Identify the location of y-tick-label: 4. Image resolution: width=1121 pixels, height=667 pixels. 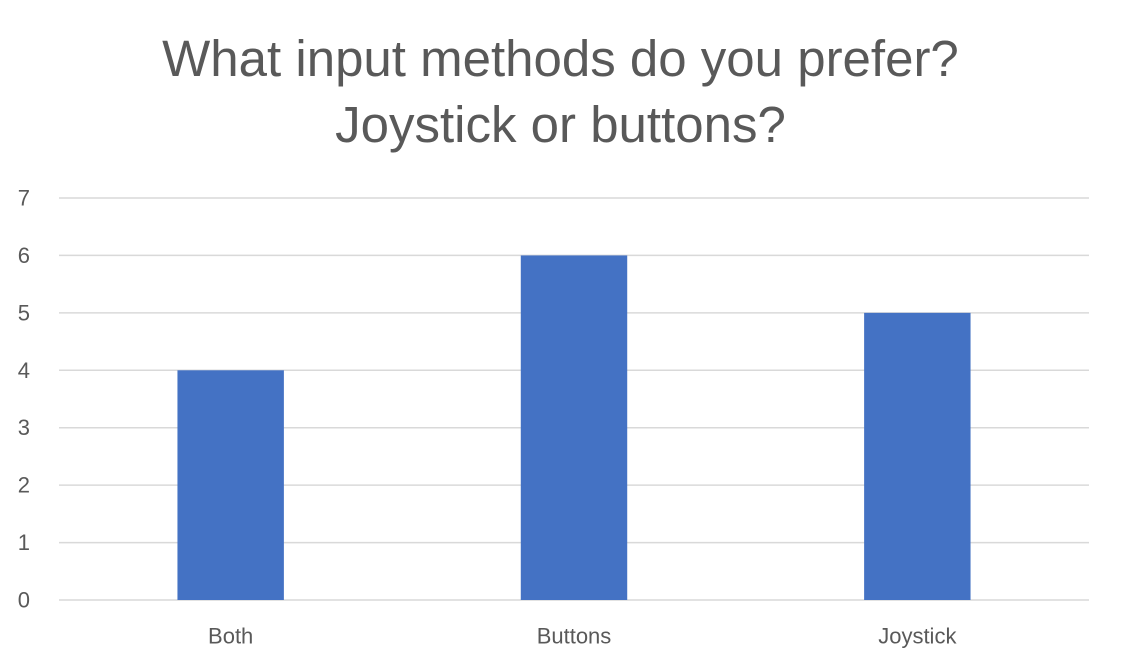
(24, 370).